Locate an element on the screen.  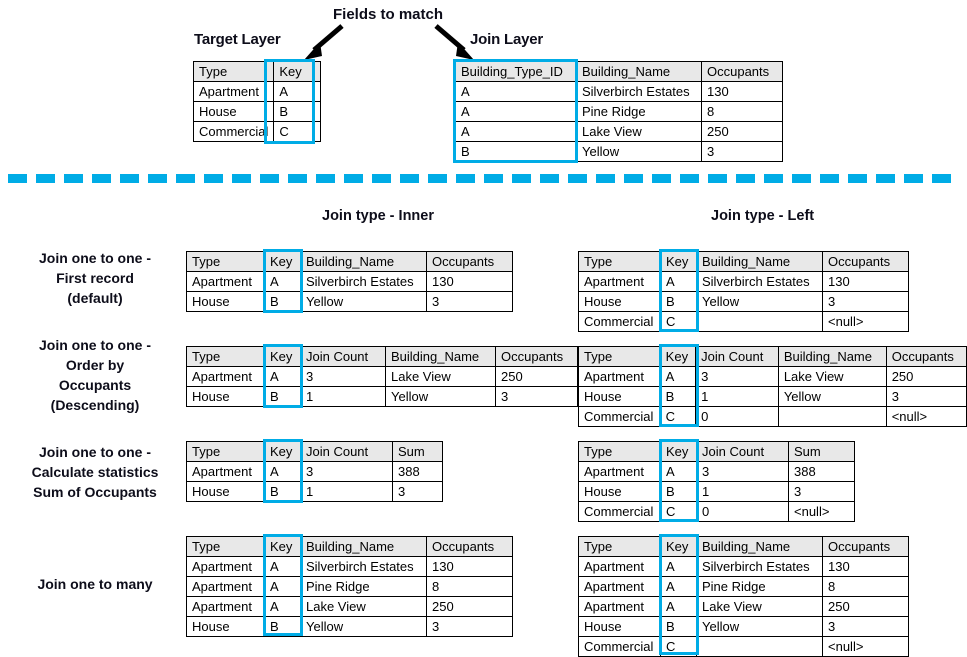
table-cell: <null> is located at coordinates (865, 321).